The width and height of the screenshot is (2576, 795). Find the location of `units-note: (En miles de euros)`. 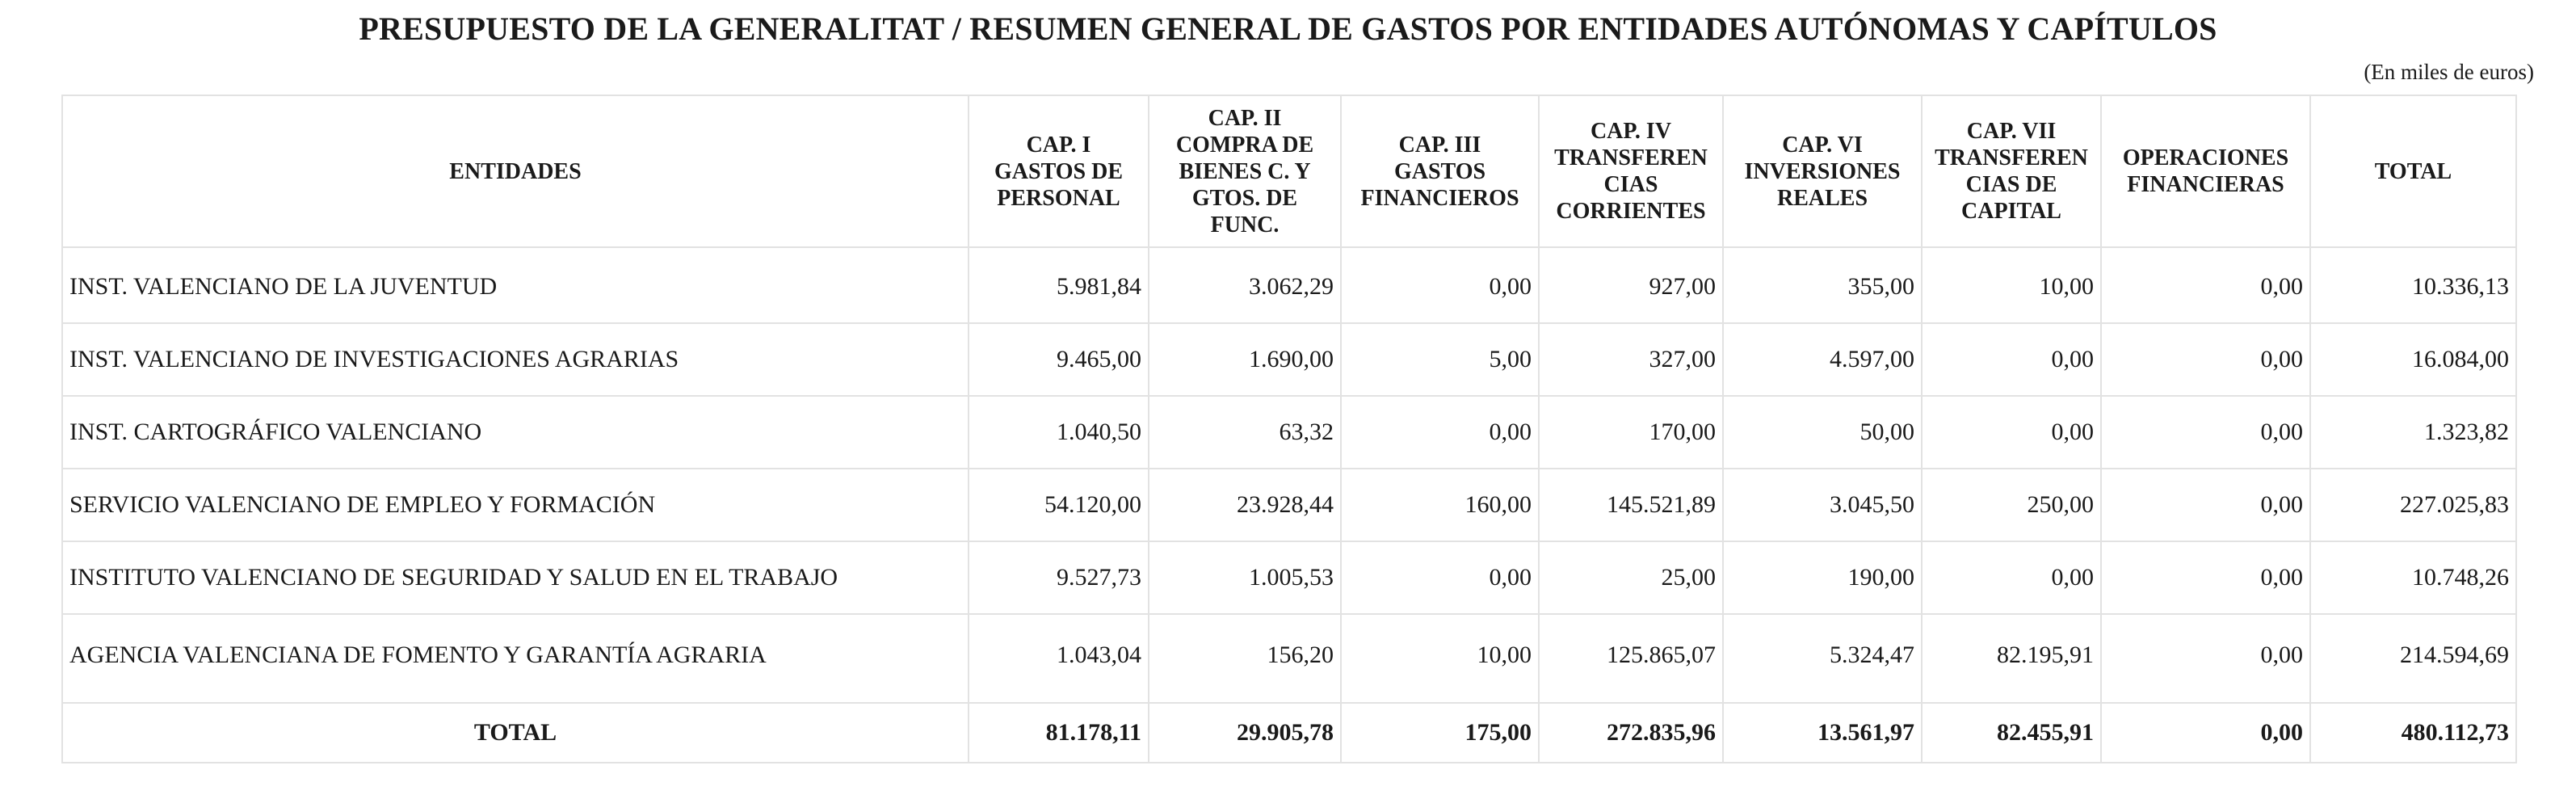

units-note: (En miles de euros) is located at coordinates (2449, 72).